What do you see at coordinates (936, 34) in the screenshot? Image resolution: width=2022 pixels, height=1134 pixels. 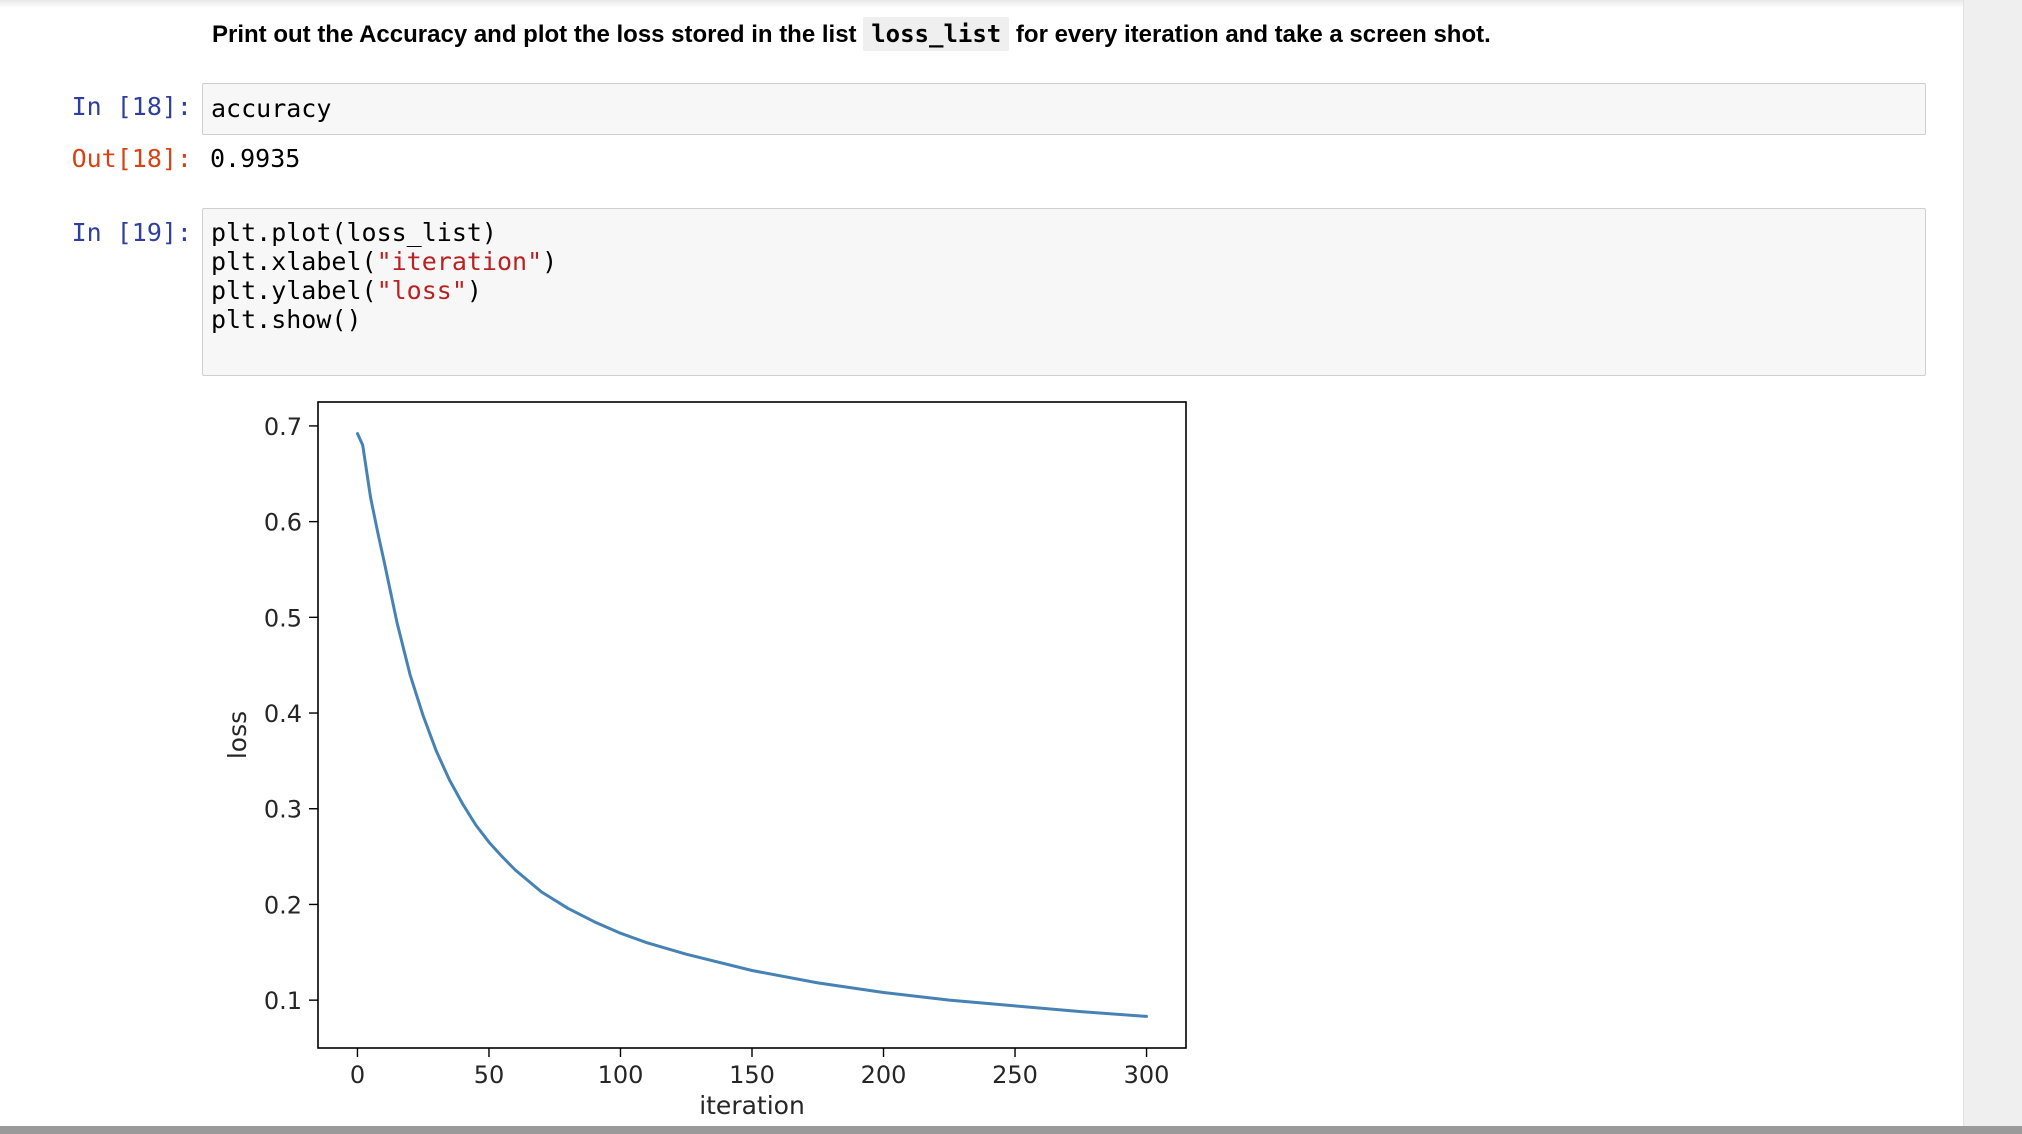 I see `inline-code: loss_list` at bounding box center [936, 34].